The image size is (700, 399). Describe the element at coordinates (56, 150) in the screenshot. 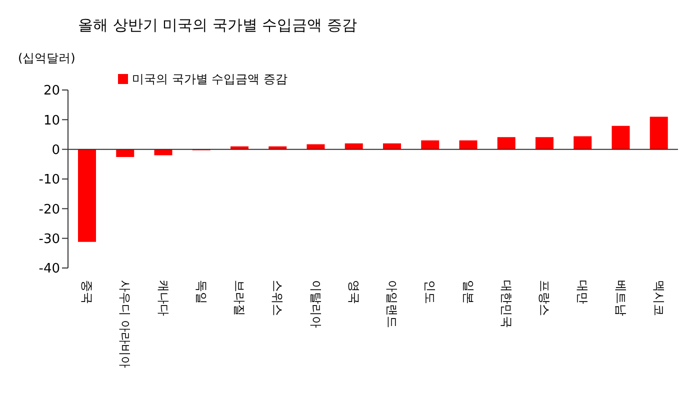

I see `y-tick-label: 0` at that location.